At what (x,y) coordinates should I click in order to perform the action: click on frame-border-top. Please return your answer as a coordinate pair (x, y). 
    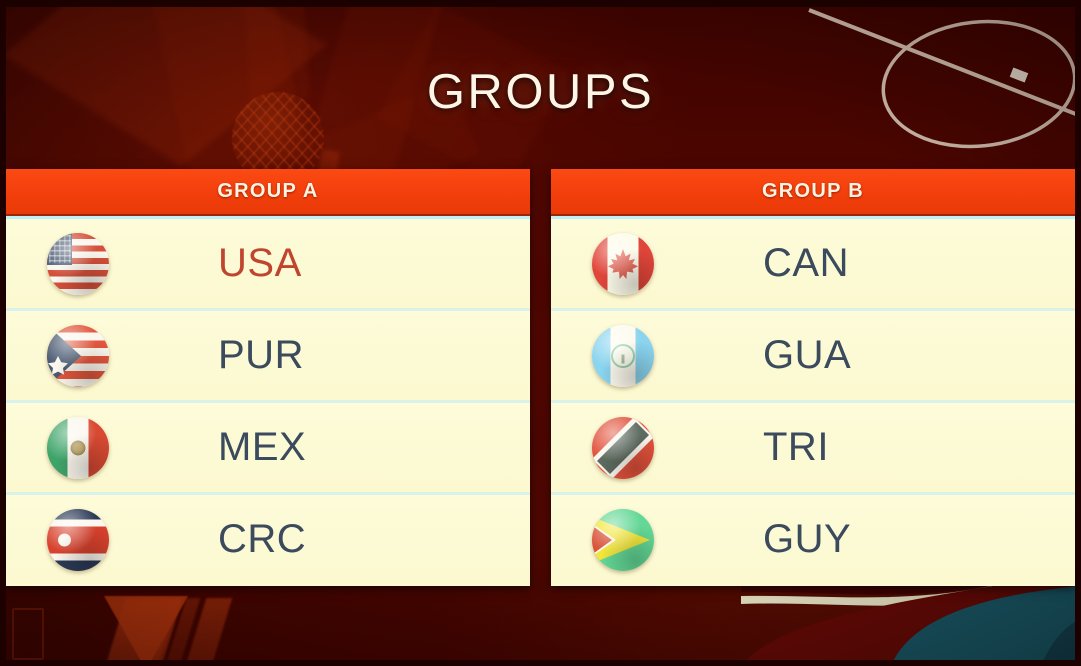
    Looking at the image, I should click on (540, 3).